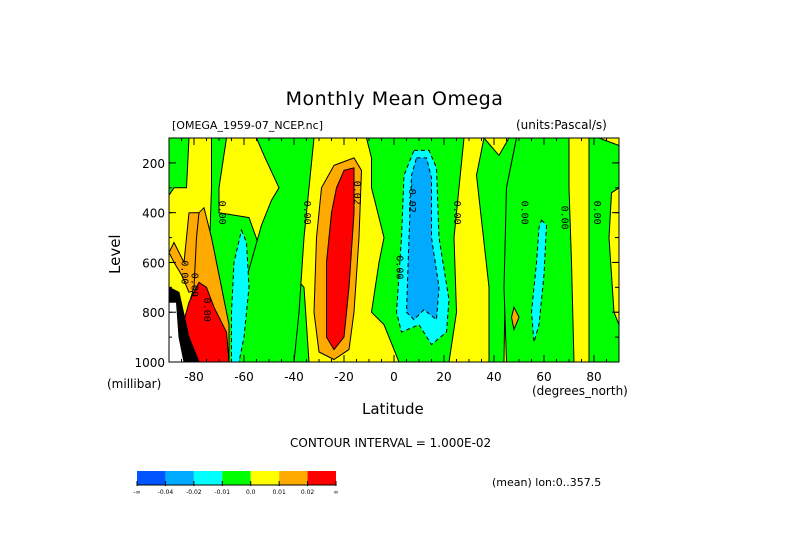  What do you see at coordinates (493, 377) in the screenshot?
I see `x-tick-label: 40` at bounding box center [493, 377].